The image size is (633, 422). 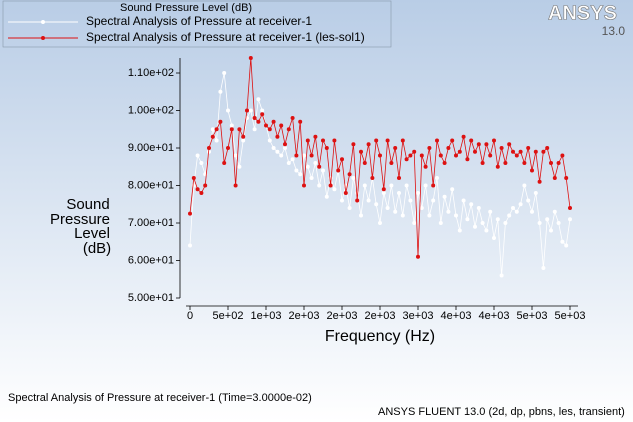 I want to click on x-tick-label: 2e+03, so click(x=342, y=316).